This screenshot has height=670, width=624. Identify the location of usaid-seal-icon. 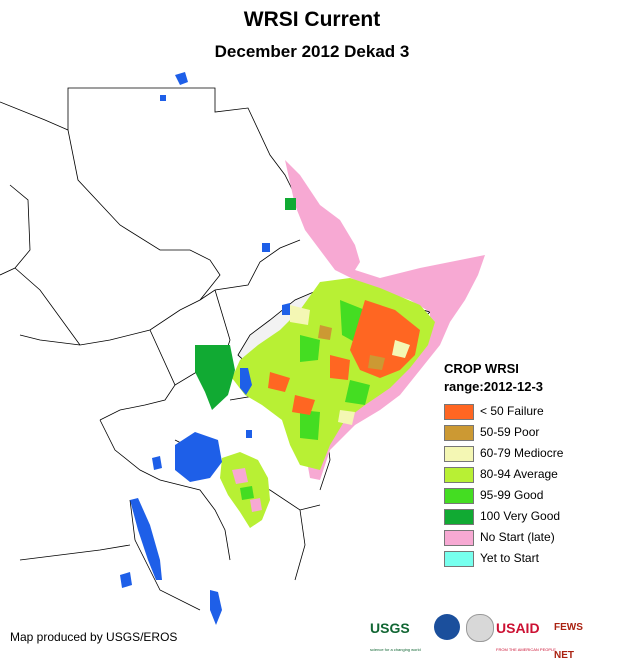
(480, 628).